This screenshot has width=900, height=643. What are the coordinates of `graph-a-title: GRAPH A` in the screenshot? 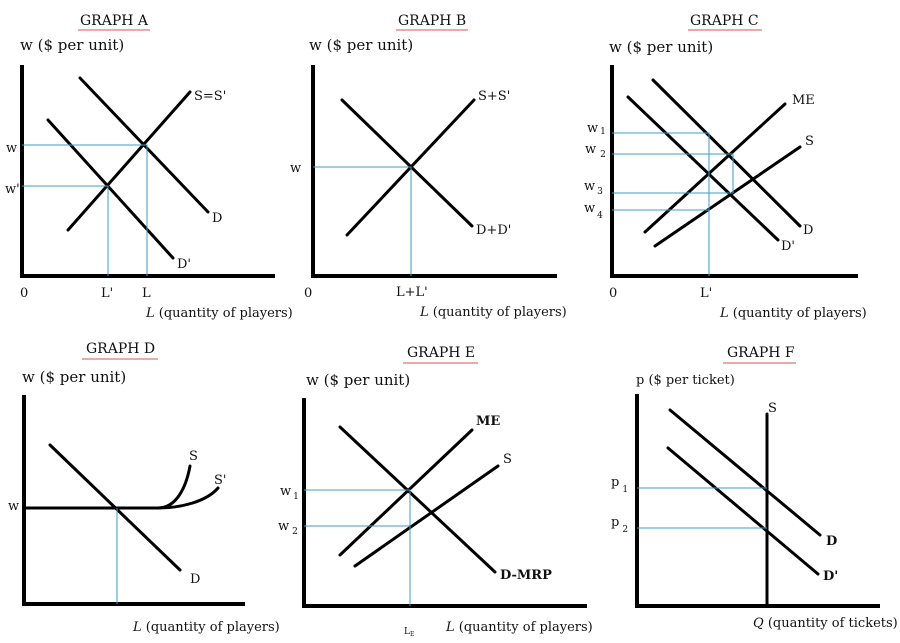 It's located at (114, 21).